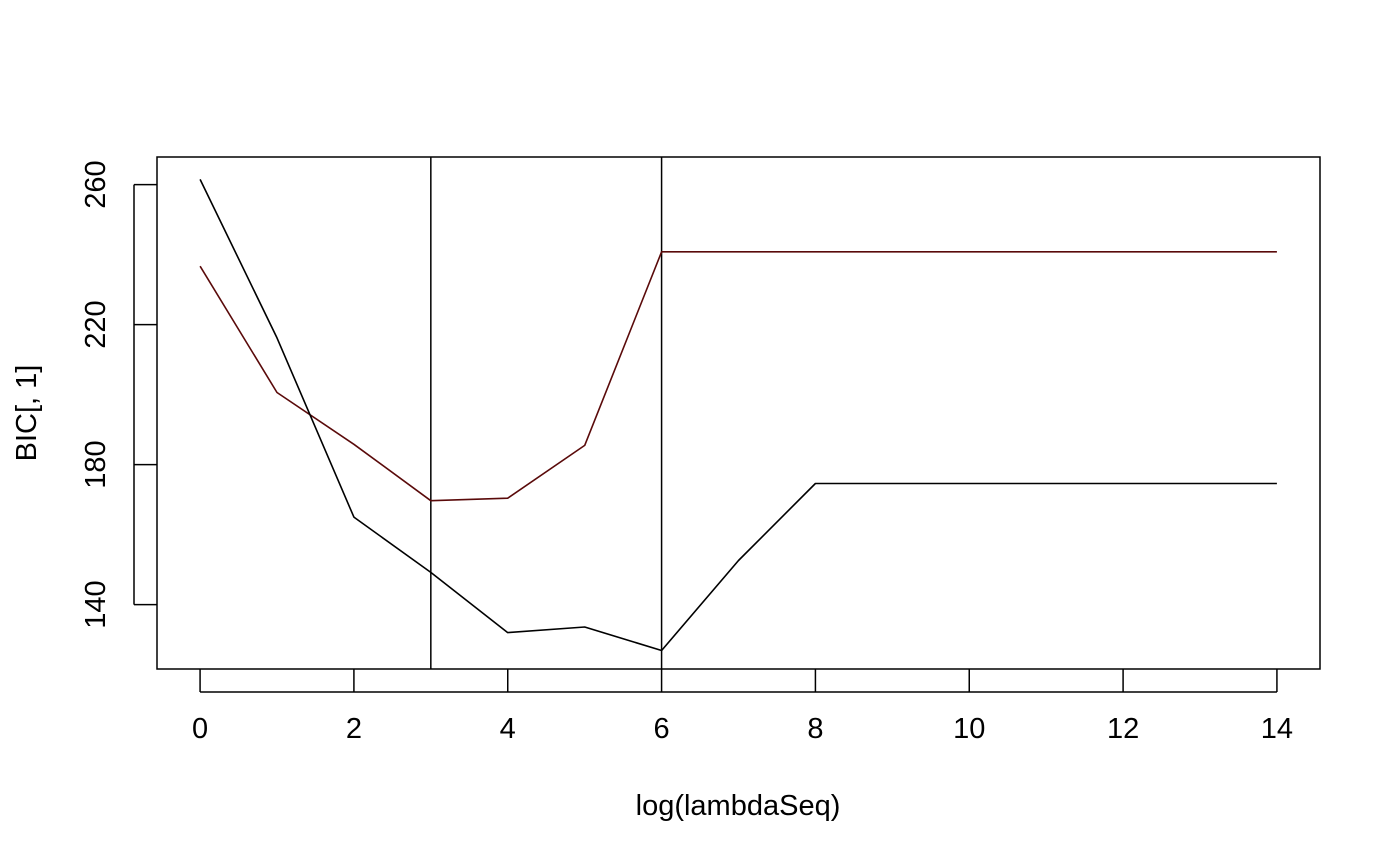 This screenshot has height=865, width=1400. Describe the element at coordinates (118, 394) in the screenshot. I see `y-axis: 140 180 220 260` at that location.